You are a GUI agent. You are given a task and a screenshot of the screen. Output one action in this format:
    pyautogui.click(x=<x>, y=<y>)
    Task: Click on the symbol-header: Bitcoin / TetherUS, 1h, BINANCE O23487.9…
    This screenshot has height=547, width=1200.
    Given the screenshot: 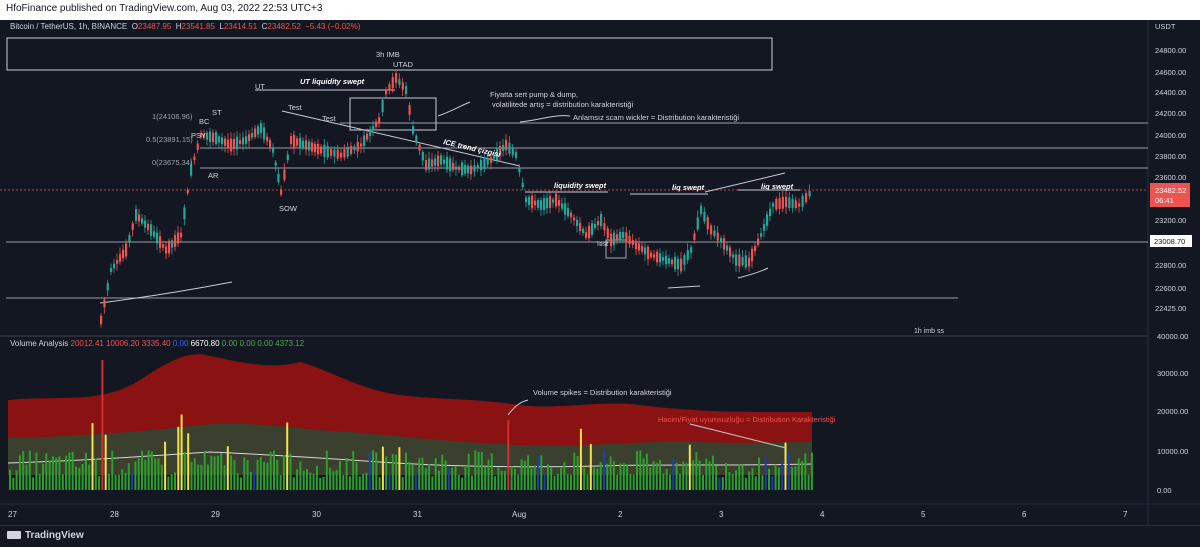 What is the action you would take?
    pyautogui.click(x=185, y=26)
    